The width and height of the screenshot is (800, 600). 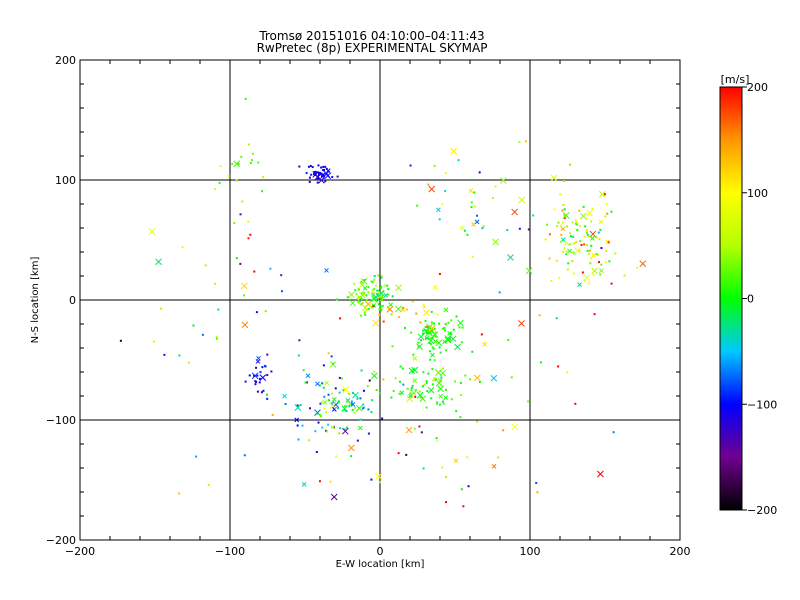 What do you see at coordinates (757, 193) in the screenshot?
I see `colorbar-tick-label: 100` at bounding box center [757, 193].